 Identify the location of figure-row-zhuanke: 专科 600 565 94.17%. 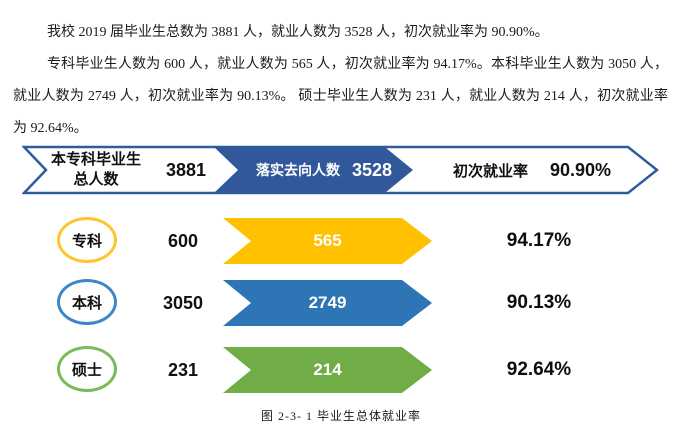
(341, 241).